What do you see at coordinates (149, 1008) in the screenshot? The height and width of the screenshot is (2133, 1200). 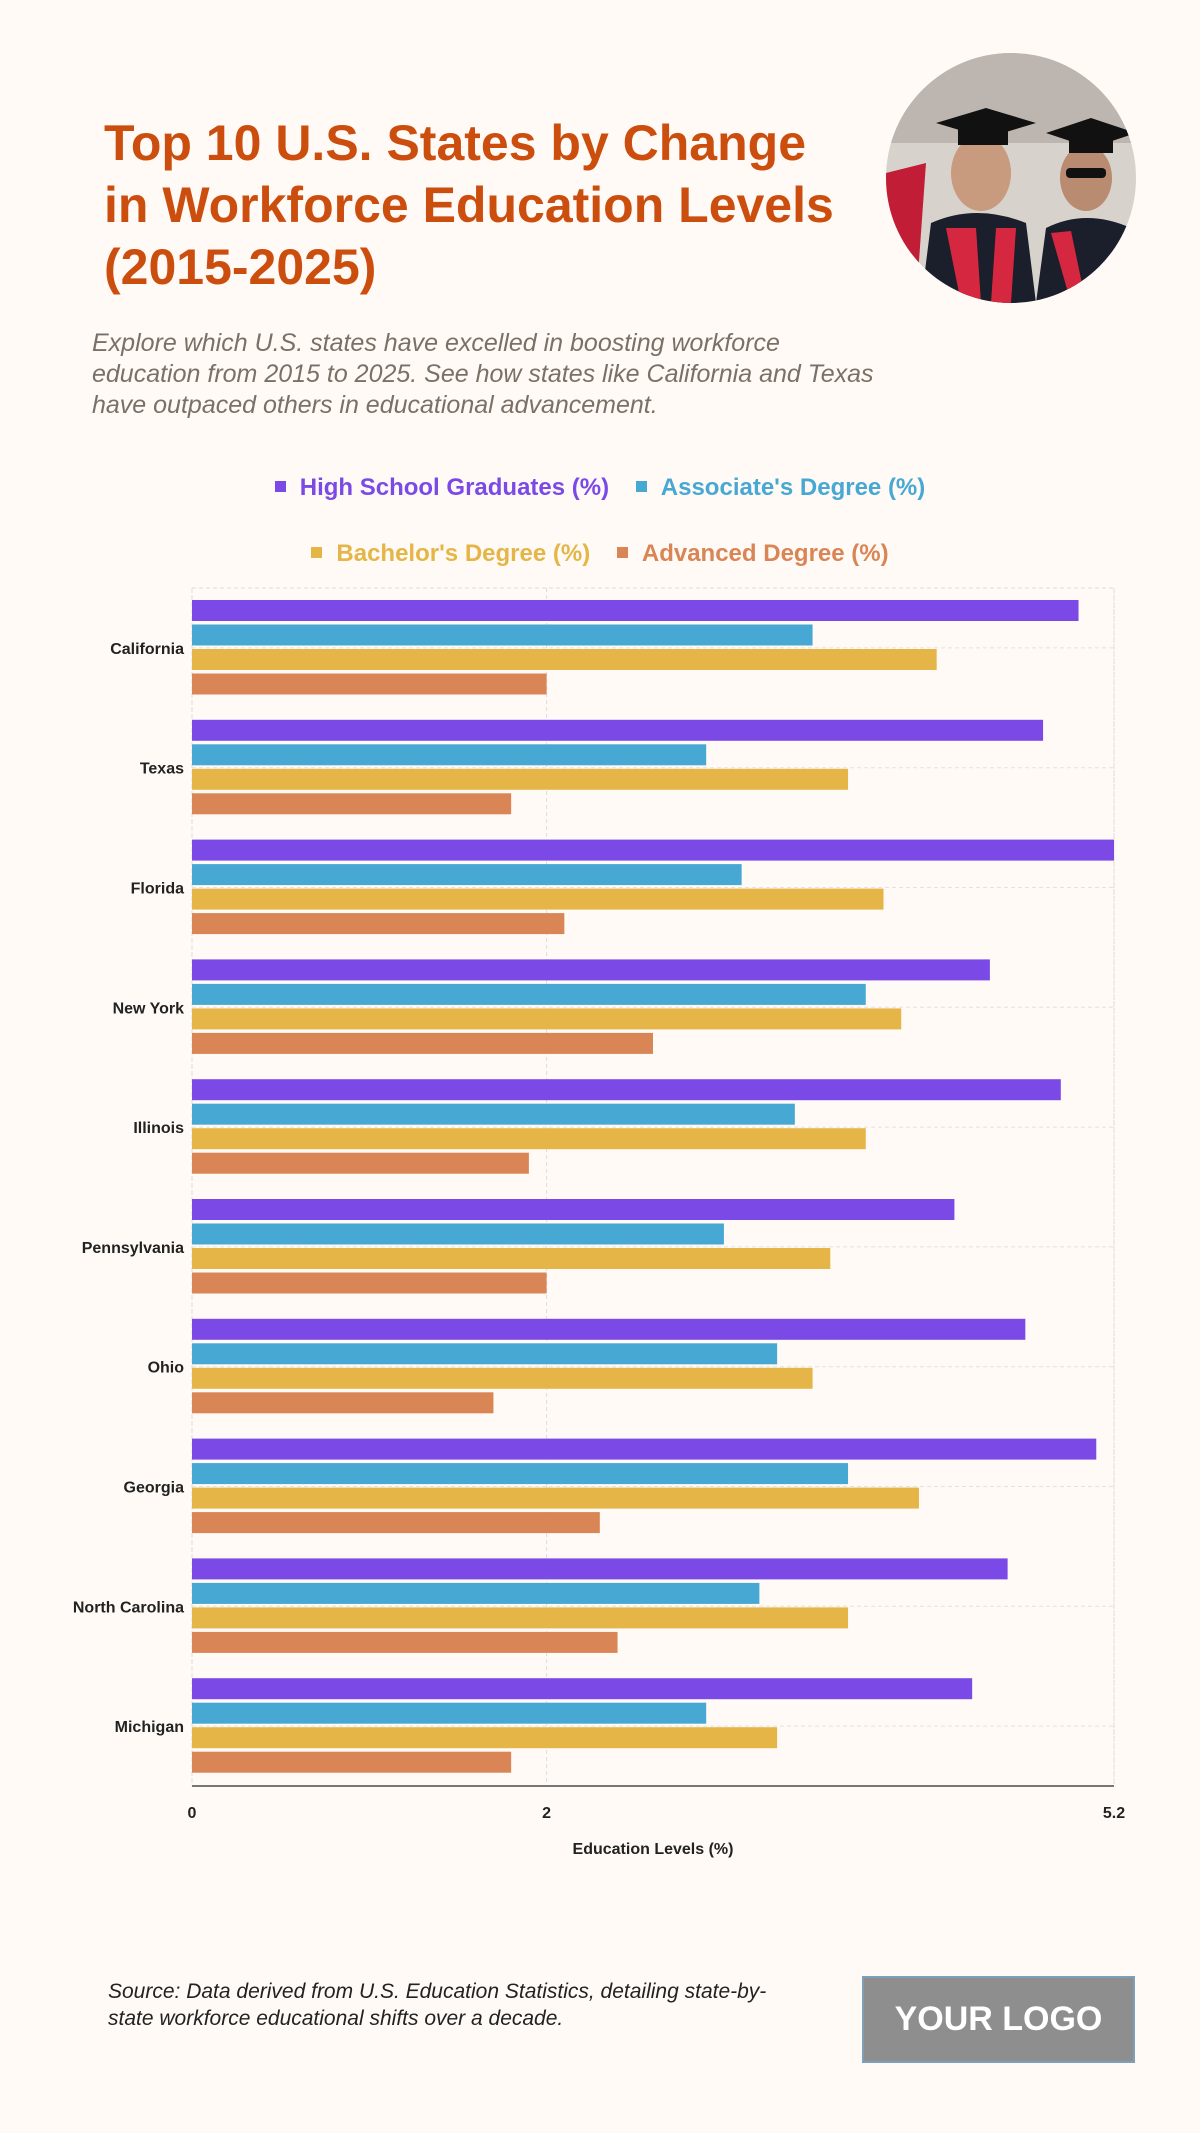 I see `category-label: New York` at bounding box center [149, 1008].